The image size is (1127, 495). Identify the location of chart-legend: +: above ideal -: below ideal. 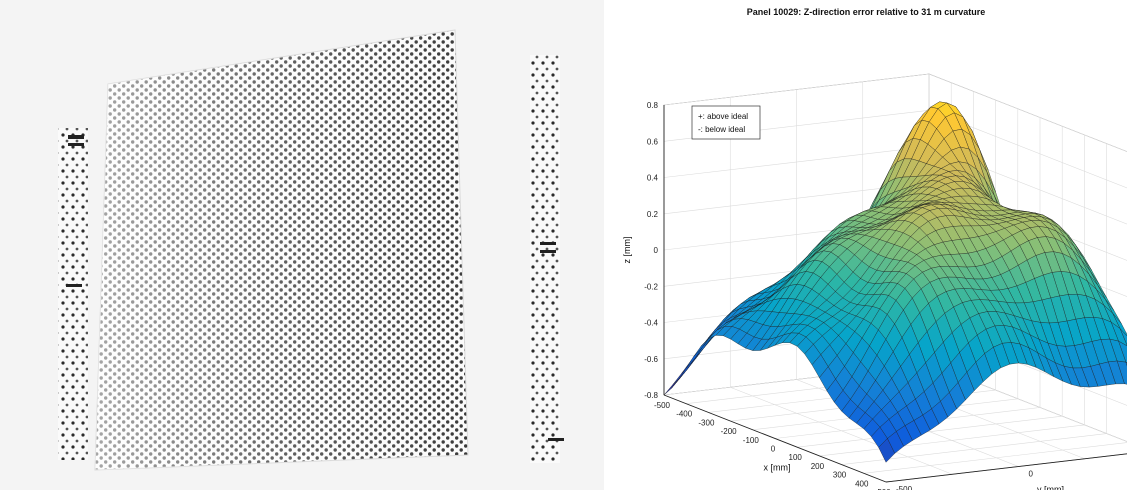
(726, 122).